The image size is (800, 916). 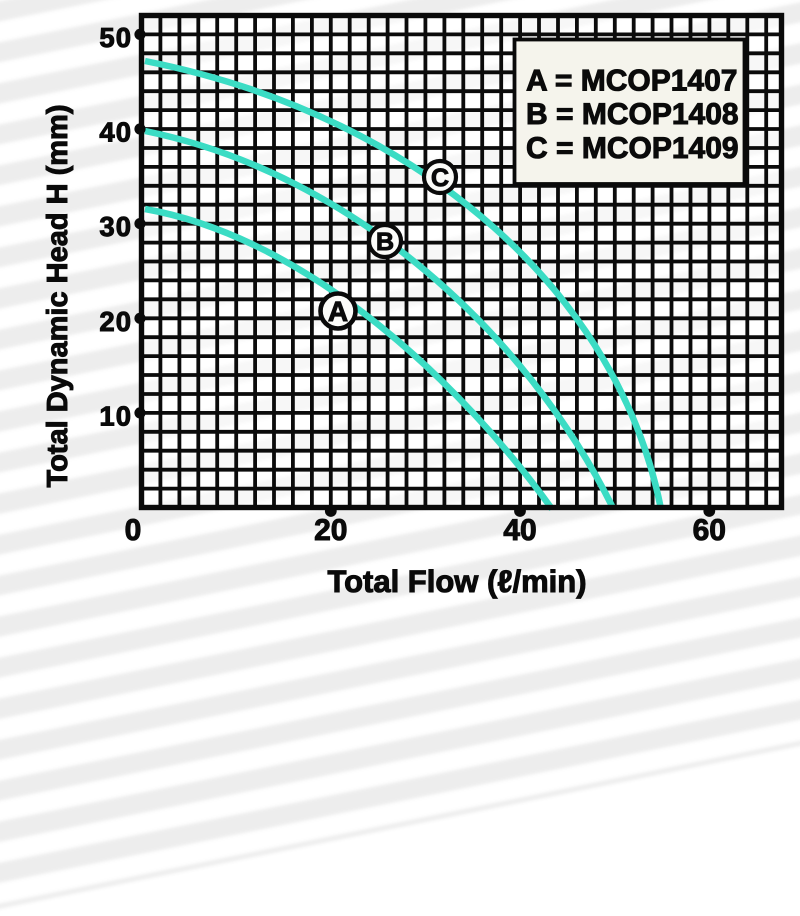 I want to click on svg-text: 60, so click(x=709, y=530).